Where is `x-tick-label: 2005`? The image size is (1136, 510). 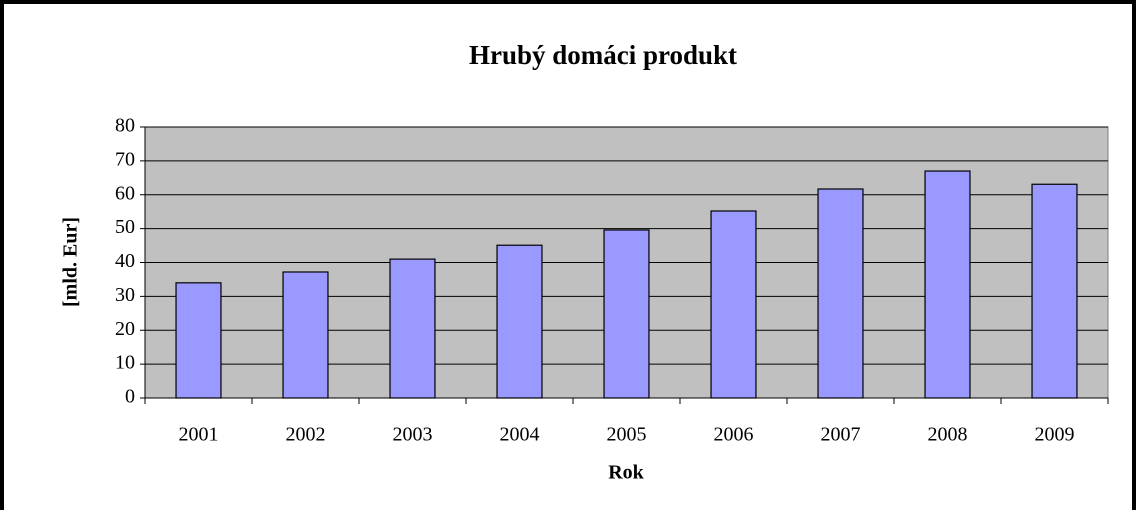 x-tick-label: 2005 is located at coordinates (627, 435).